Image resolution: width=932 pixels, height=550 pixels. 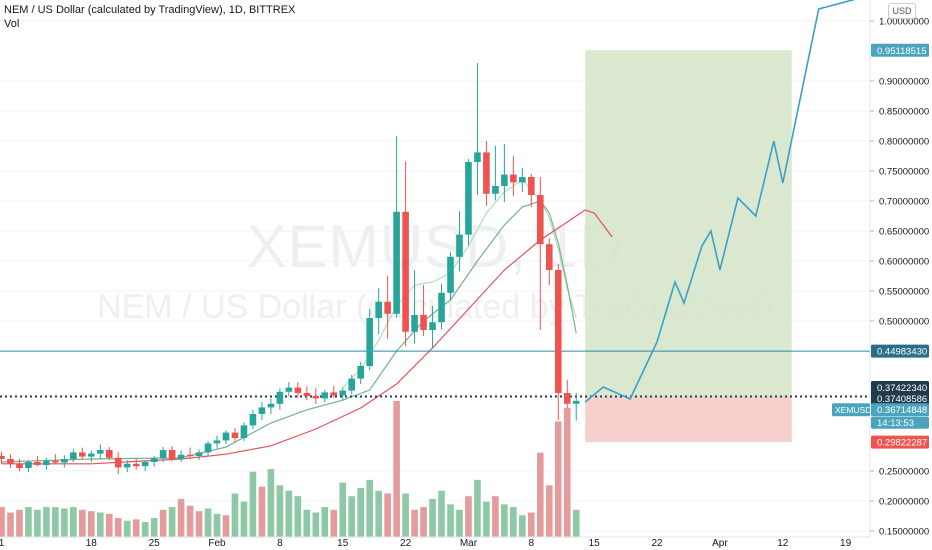 I want to click on time-axis-label: 15, so click(x=343, y=543).